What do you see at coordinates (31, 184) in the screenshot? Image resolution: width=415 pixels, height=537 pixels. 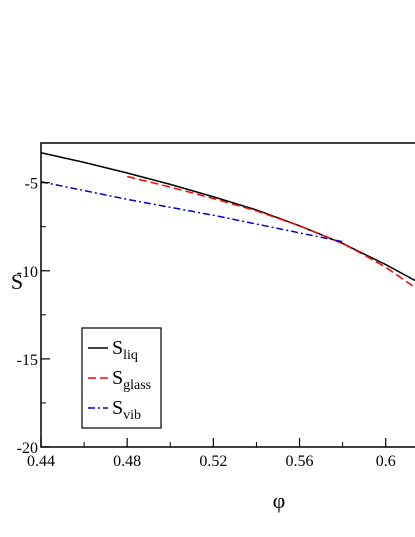 I see `y-tick-label: -5` at bounding box center [31, 184].